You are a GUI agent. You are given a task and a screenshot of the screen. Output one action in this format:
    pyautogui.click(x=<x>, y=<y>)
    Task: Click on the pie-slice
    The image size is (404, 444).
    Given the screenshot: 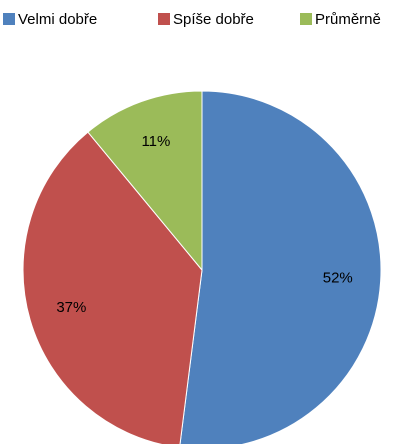 What is the action you would take?
    pyautogui.click(x=145, y=181)
    